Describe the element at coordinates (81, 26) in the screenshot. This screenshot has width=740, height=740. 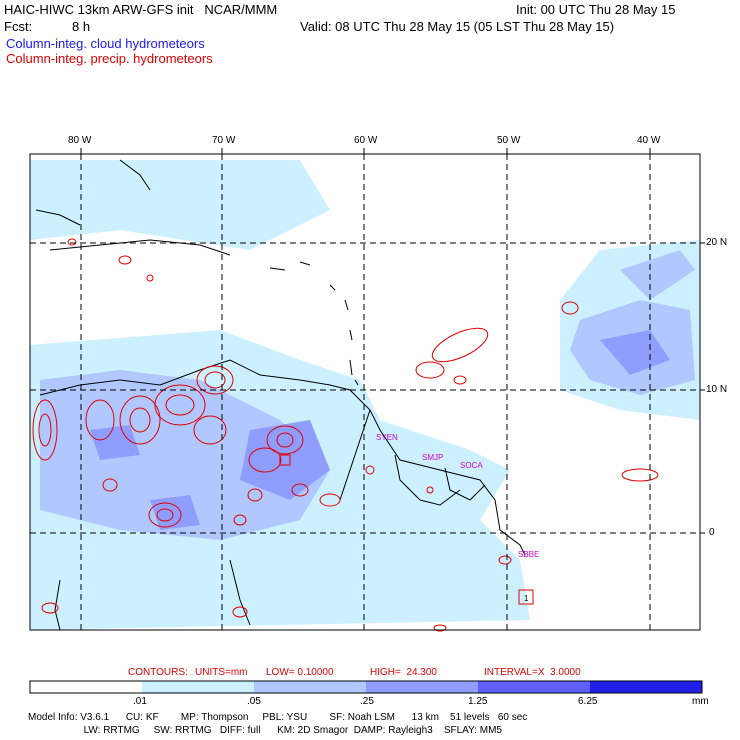
I see `forecast-hours: 8 h` at that location.